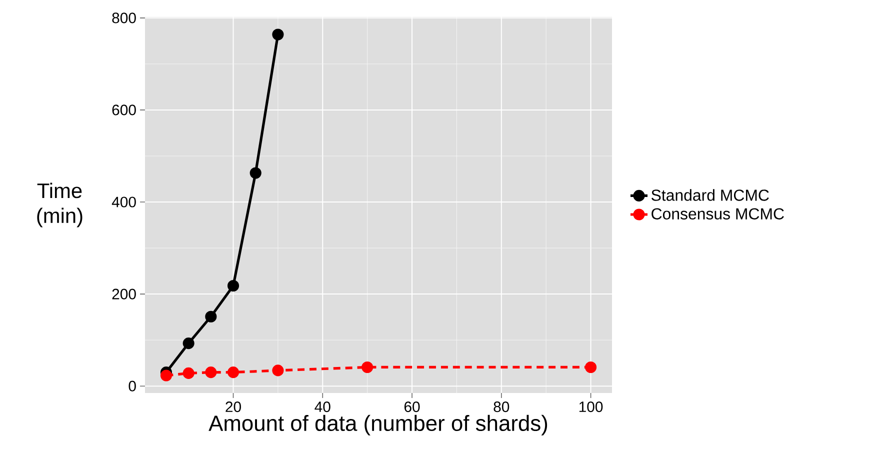 This screenshot has height=455, width=890. Describe the element at coordinates (233, 407) in the screenshot. I see `x-tick-label: 20` at that location.